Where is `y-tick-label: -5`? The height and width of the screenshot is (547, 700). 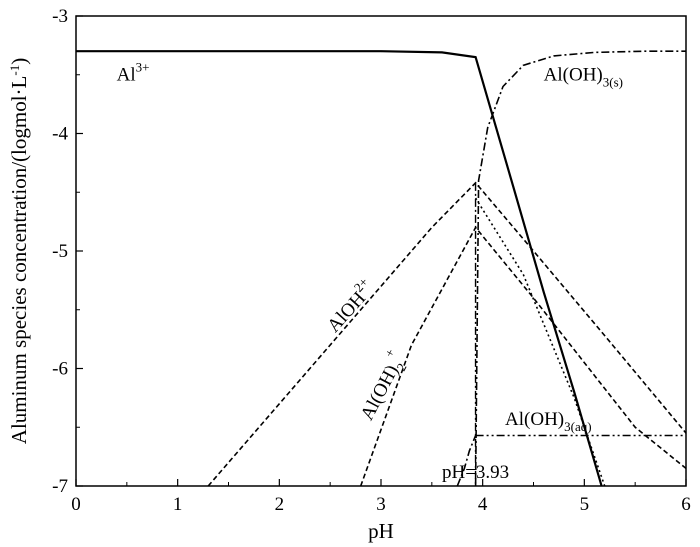 y-tick-label: -5 is located at coordinates (60, 251).